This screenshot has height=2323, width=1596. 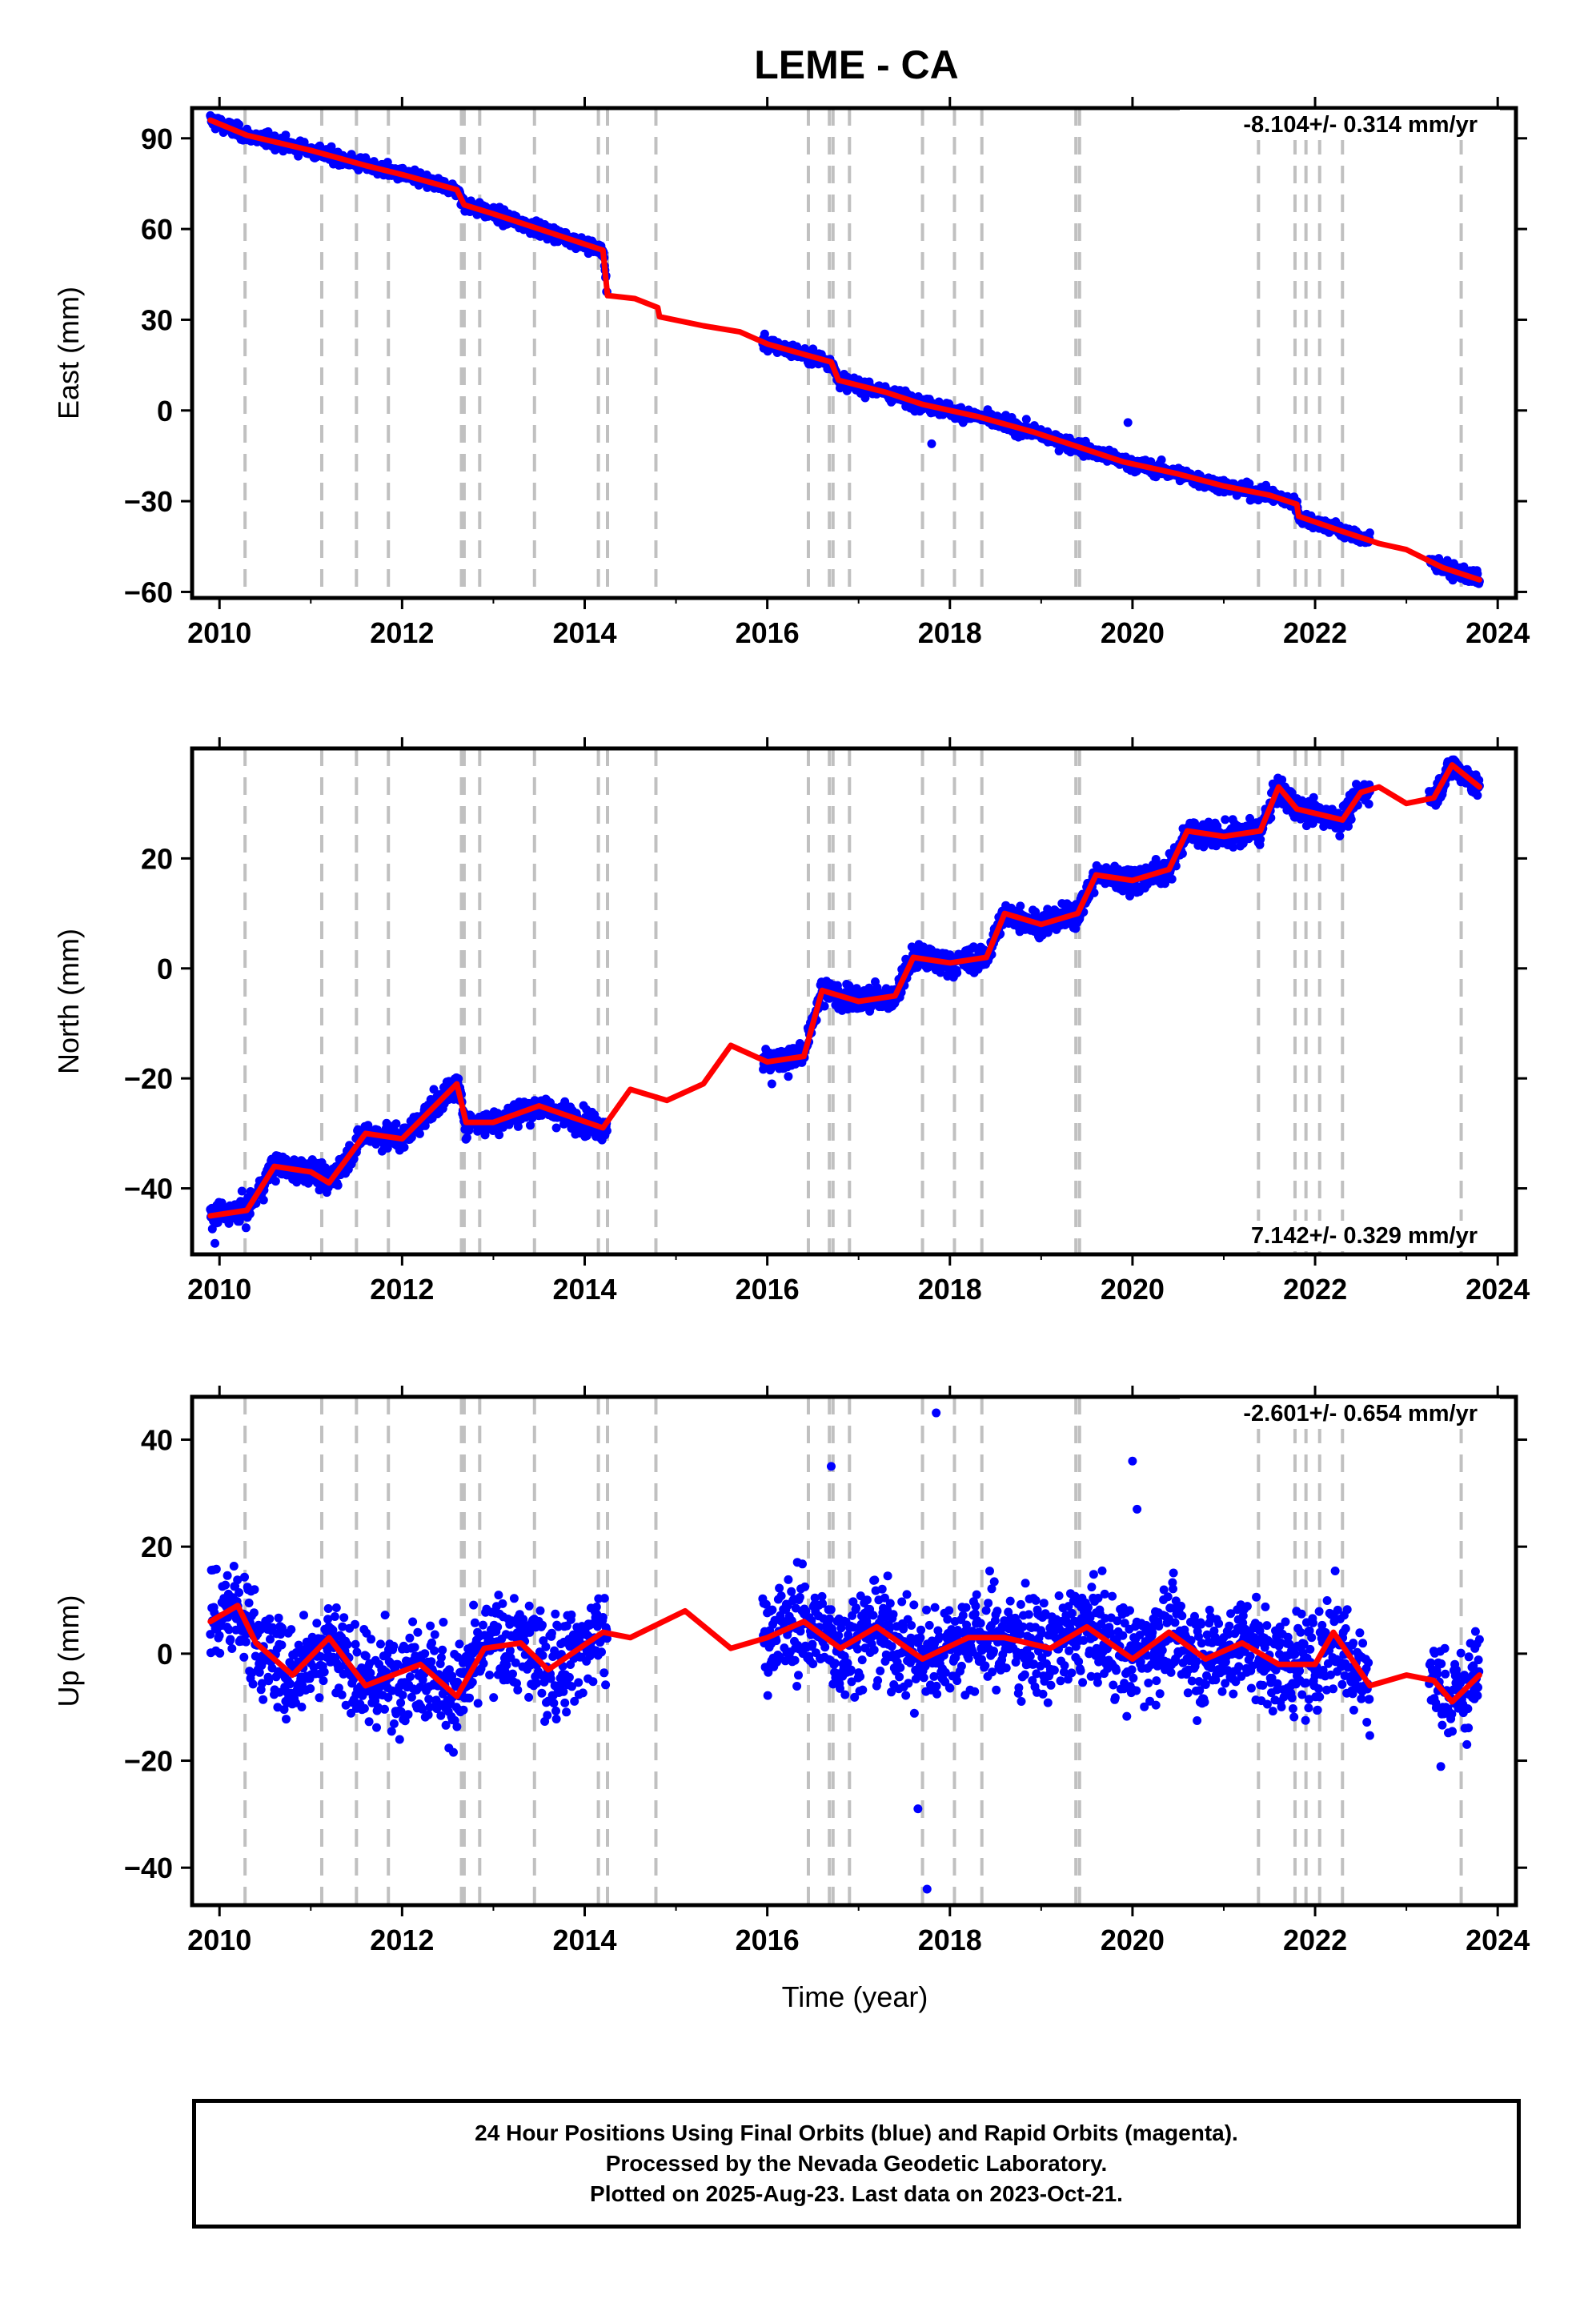 What do you see at coordinates (157, 858) in the screenshot?
I see `y-tick-label: 20` at bounding box center [157, 858].